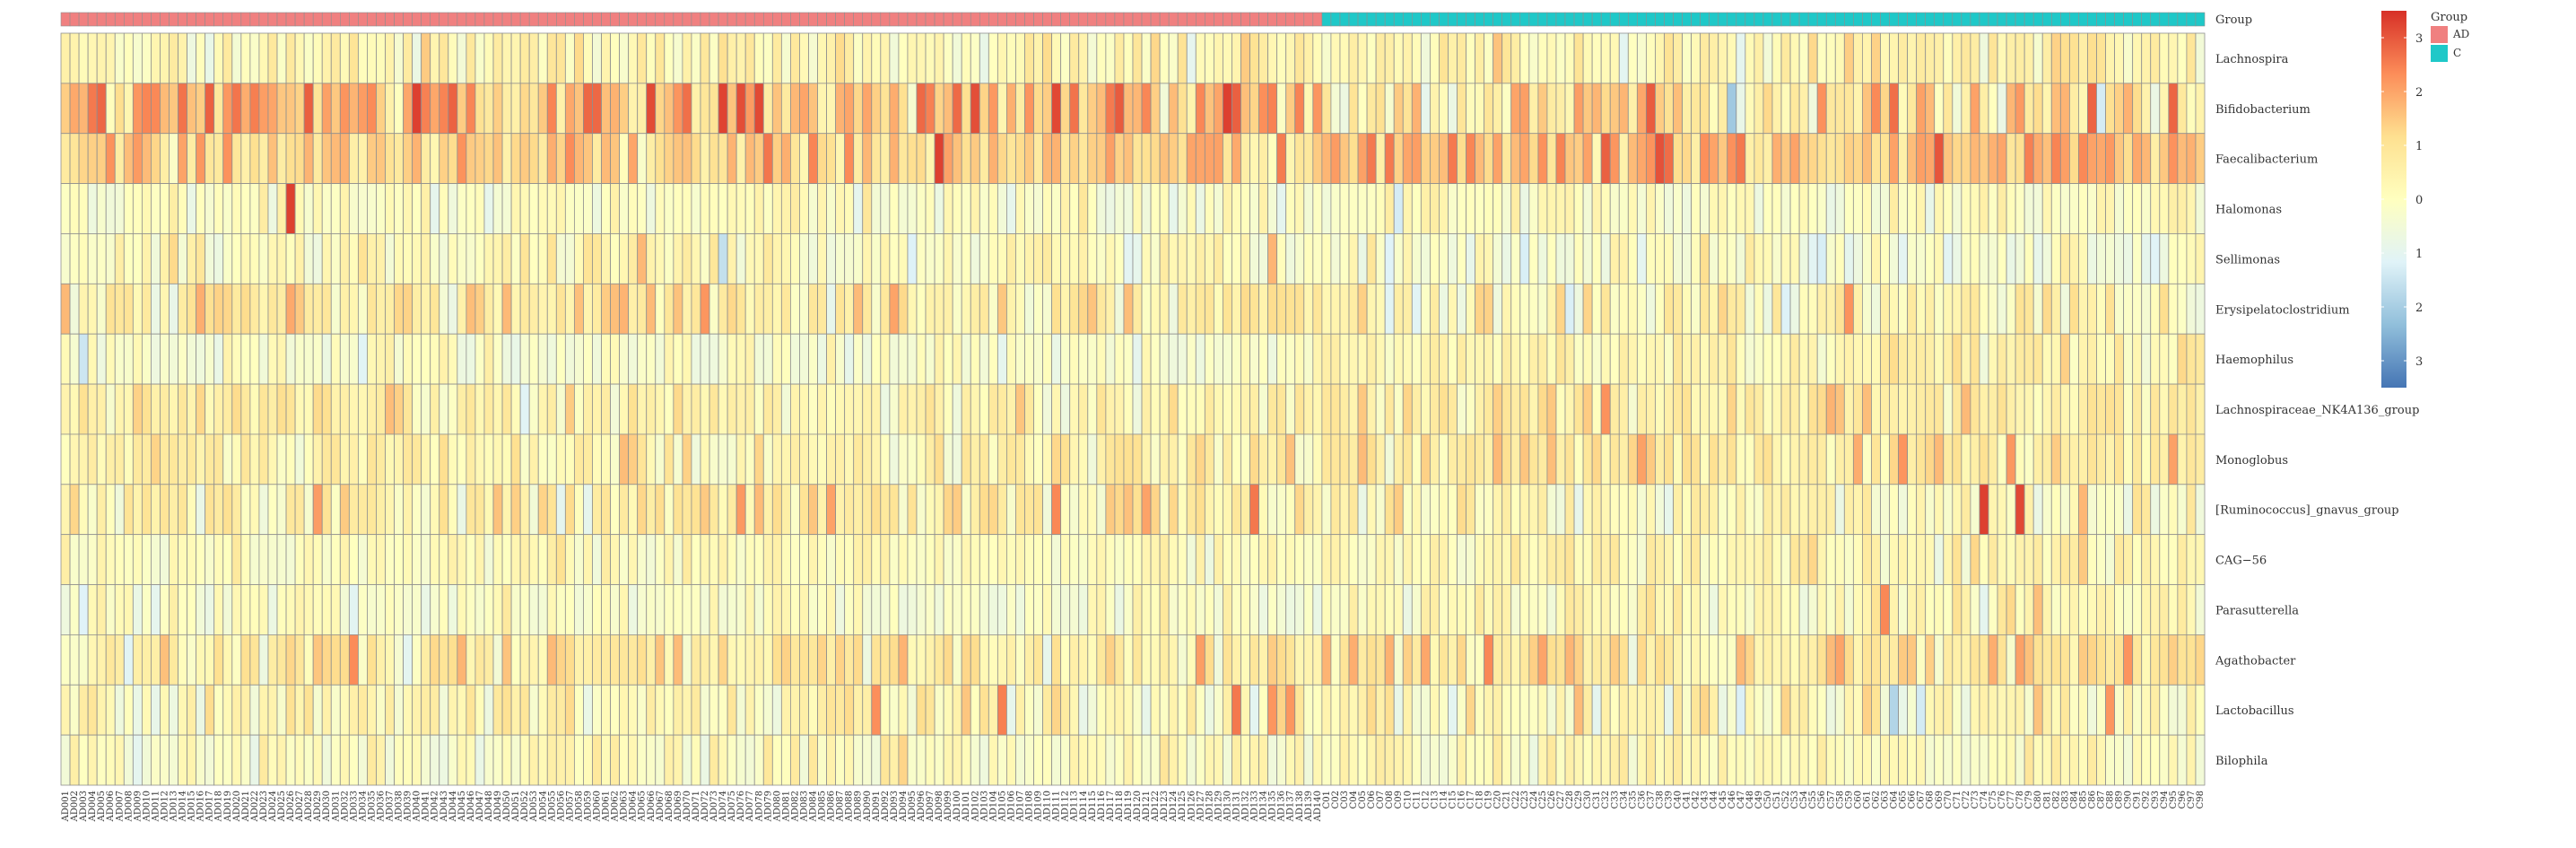 The height and width of the screenshot is (848, 2576). I want to click on column-label: AD090, so click(868, 806).